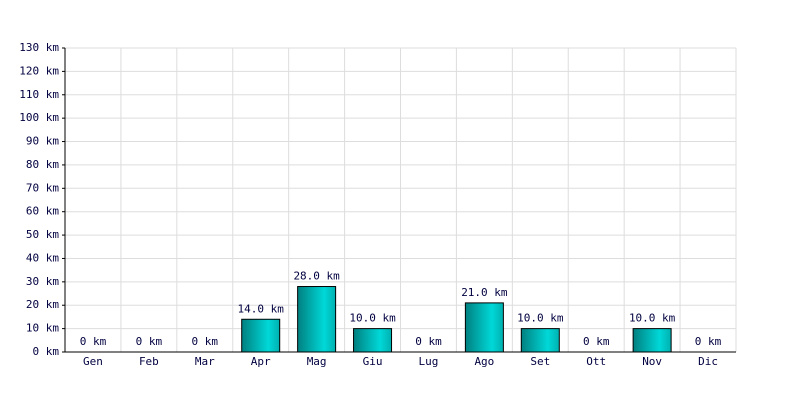  Describe the element at coordinates (42, 211) in the screenshot. I see `y-tick-label: 60 km` at that location.